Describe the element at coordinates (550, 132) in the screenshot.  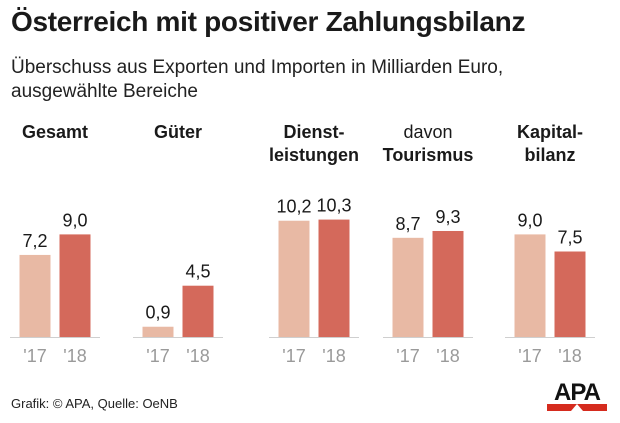
I see `category-label: Kapital-` at that location.